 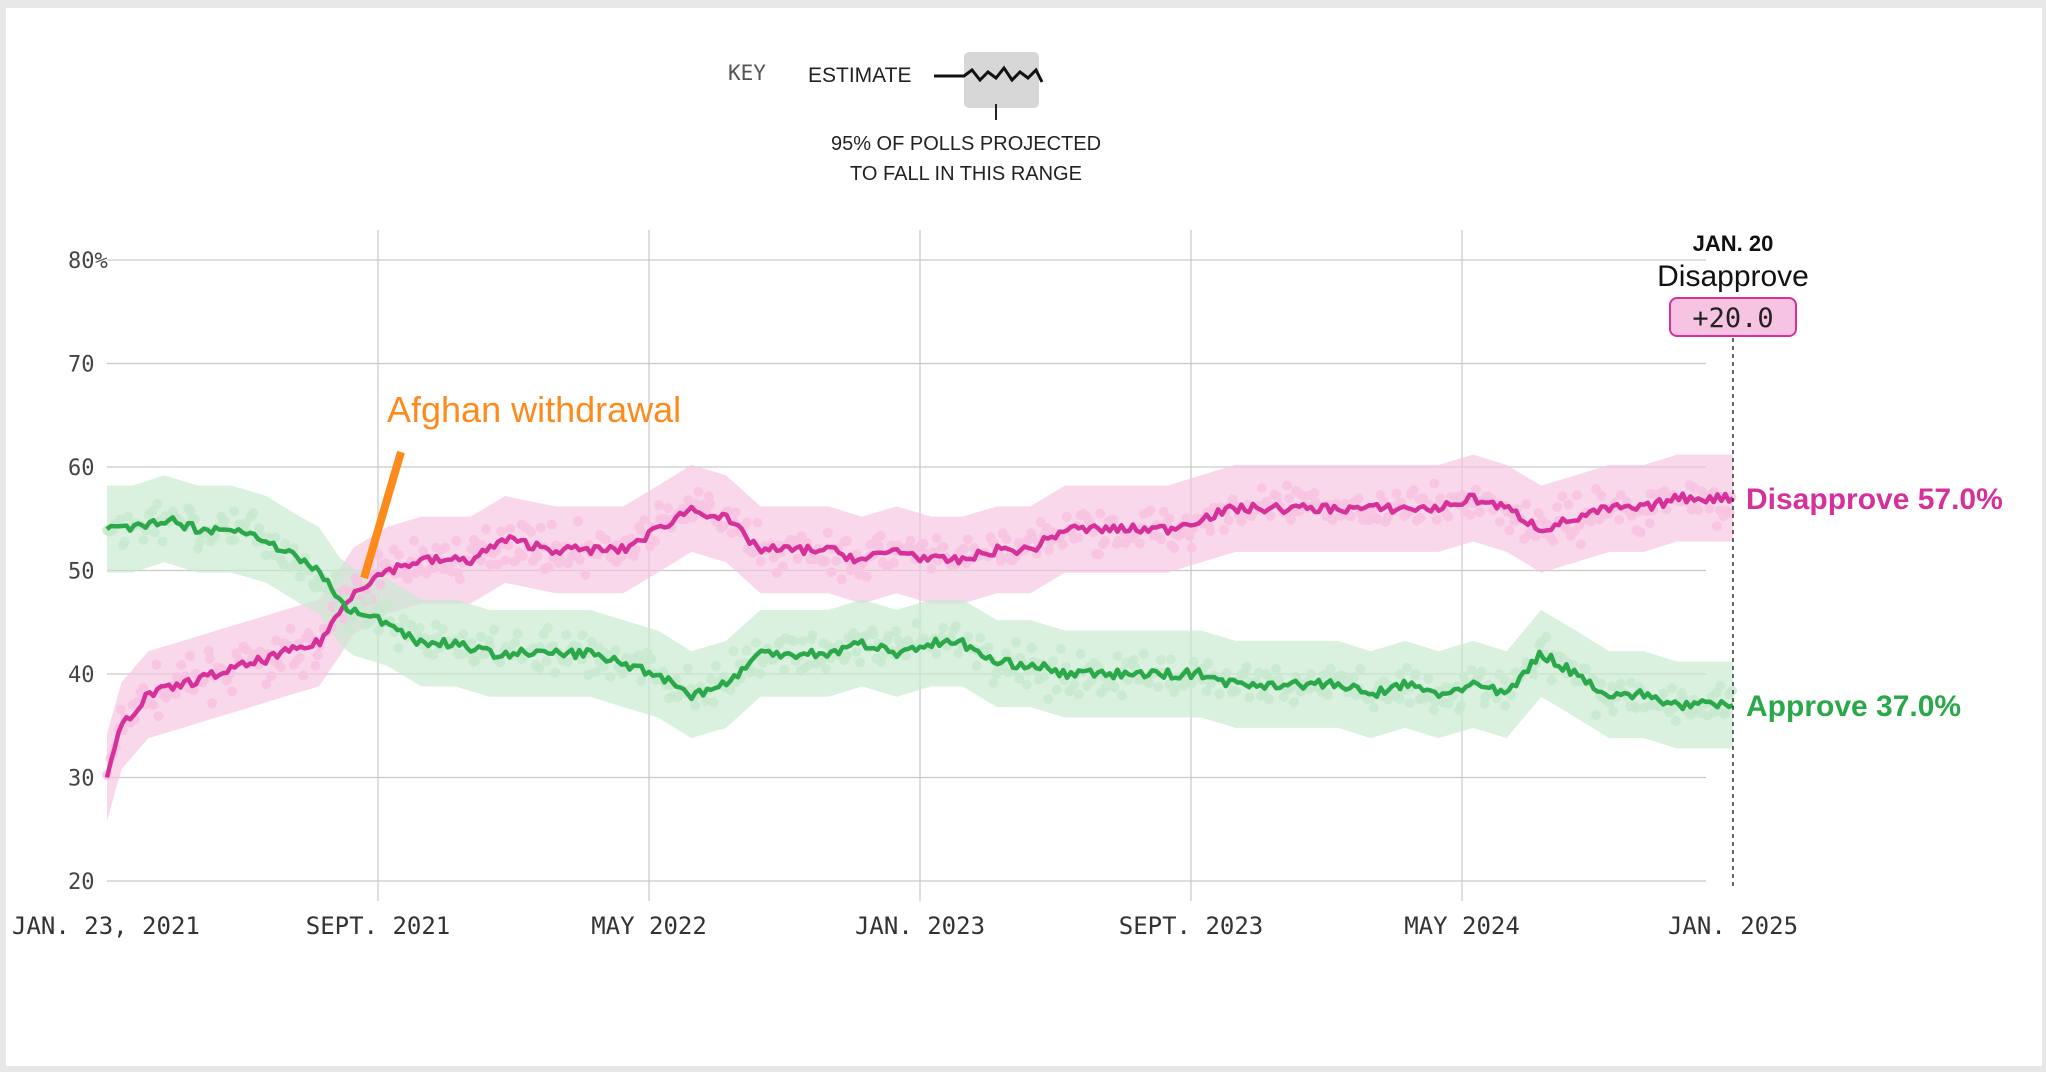 I want to click on disapprove-end-label: Disapprove 57.0%, so click(x=1874, y=499).